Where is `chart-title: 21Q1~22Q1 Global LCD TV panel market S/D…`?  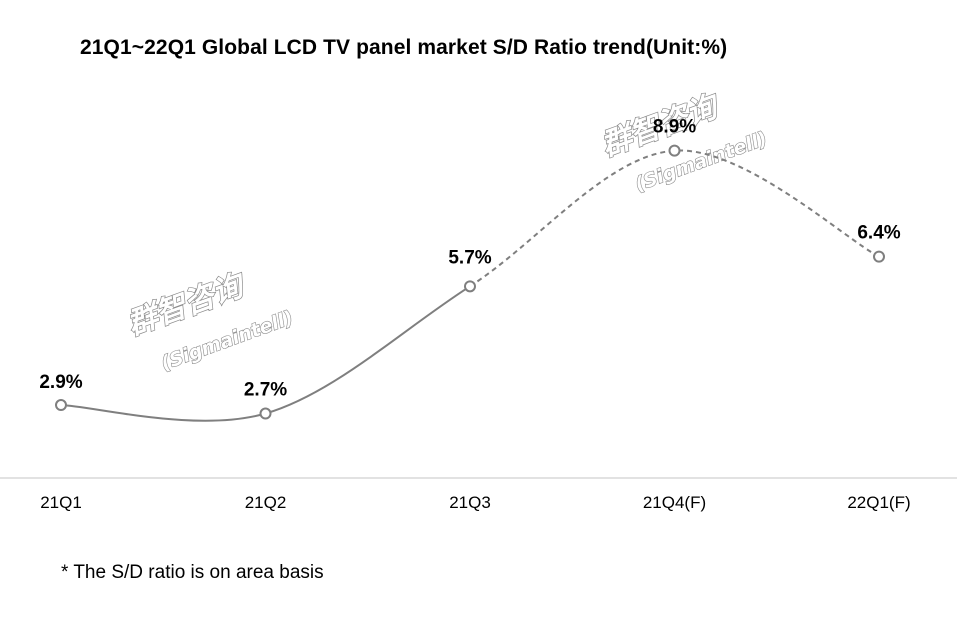
chart-title: 21Q1~22Q1 Global LCD TV panel market S/D… is located at coordinates (404, 47).